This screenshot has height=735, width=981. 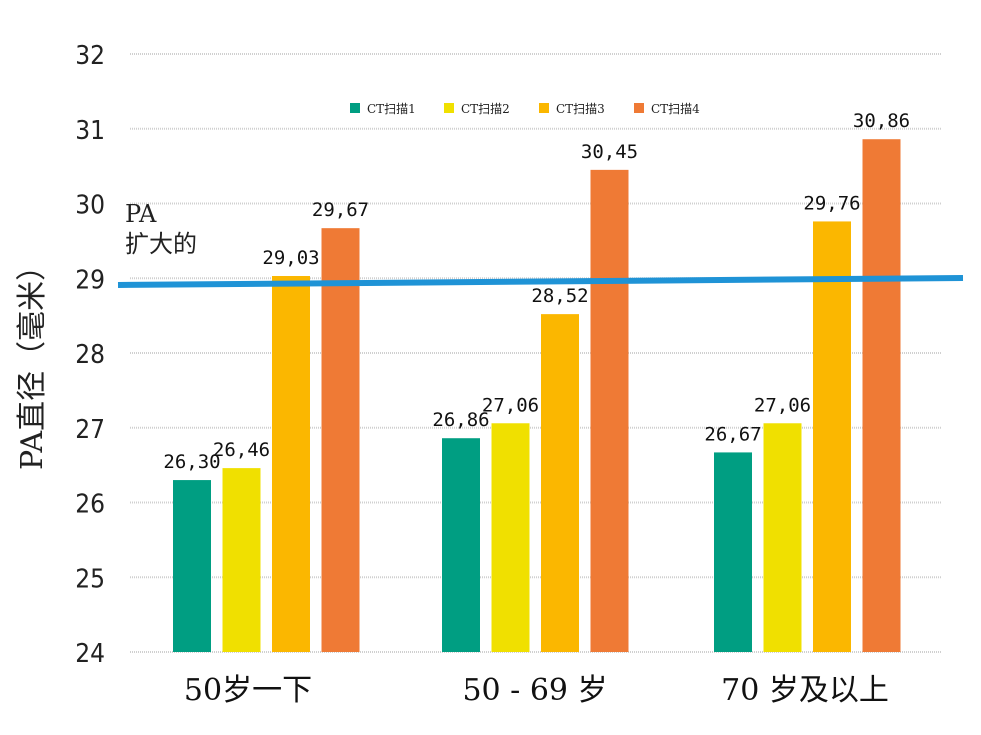 I want to click on y-tick-label: 29, so click(x=90, y=280).